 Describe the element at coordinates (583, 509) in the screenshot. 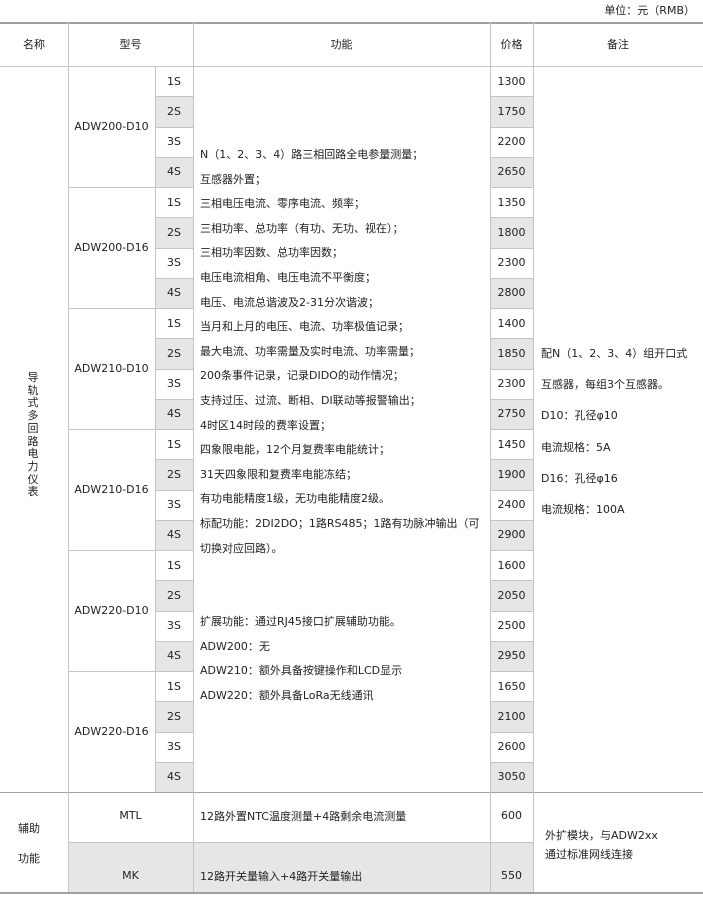

I see `remark-line: 电流规格：100A` at that location.